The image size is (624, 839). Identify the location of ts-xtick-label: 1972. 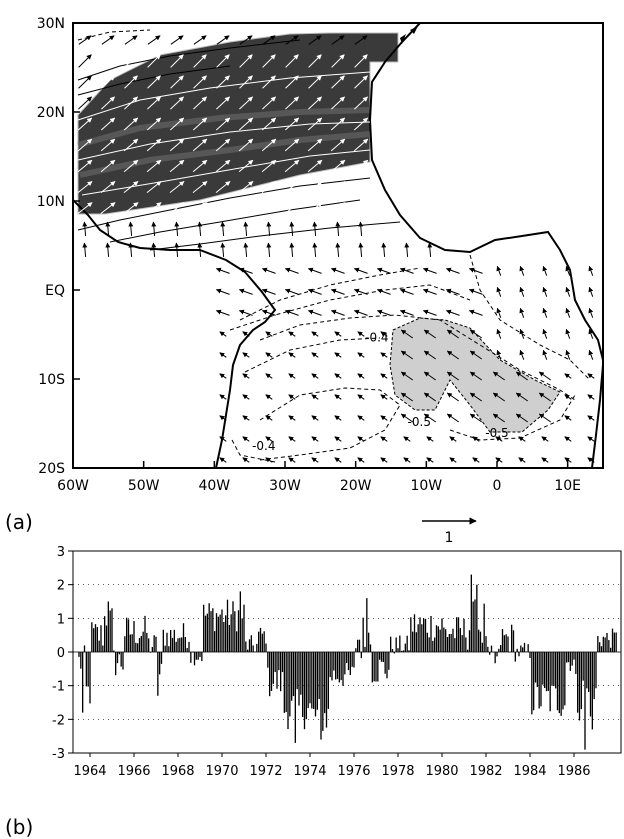
(265, 771).